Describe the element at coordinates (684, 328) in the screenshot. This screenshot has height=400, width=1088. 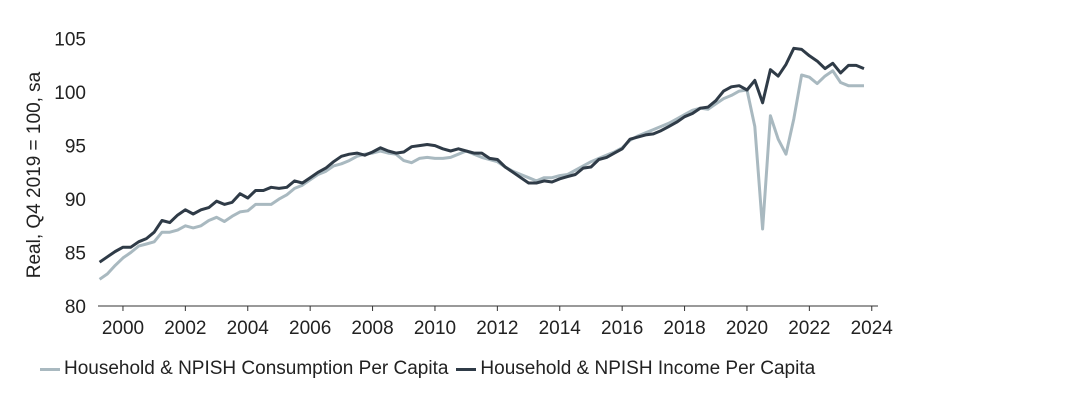
I see `x-tick-label: 2018` at that location.